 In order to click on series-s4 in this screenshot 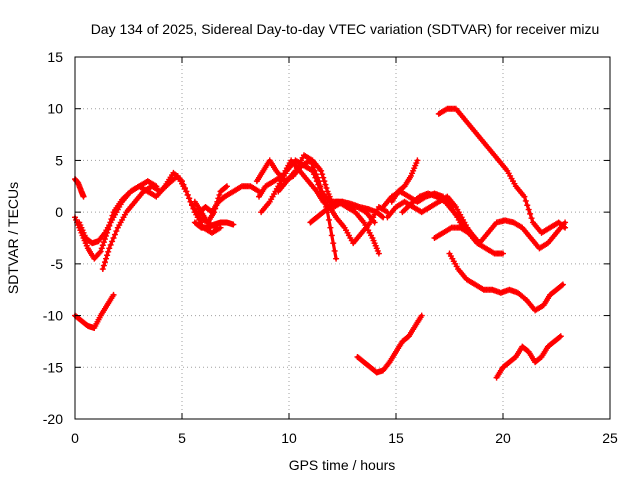, I will do `click(161, 222)`.